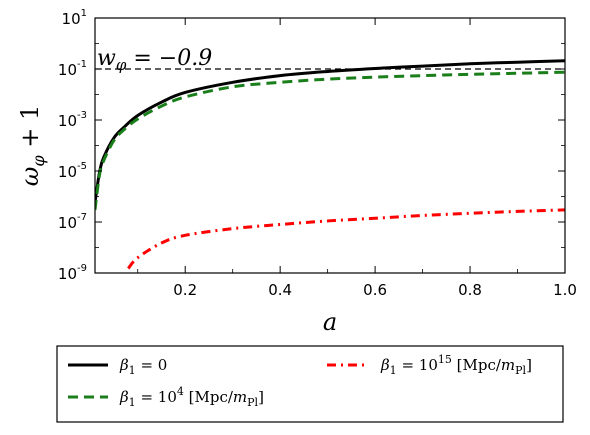 Image resolution: width=590 pixels, height=435 pixels. Describe the element at coordinates (72, 171) in the screenshot. I see `y-tick-label: 10⁻⁵` at that location.